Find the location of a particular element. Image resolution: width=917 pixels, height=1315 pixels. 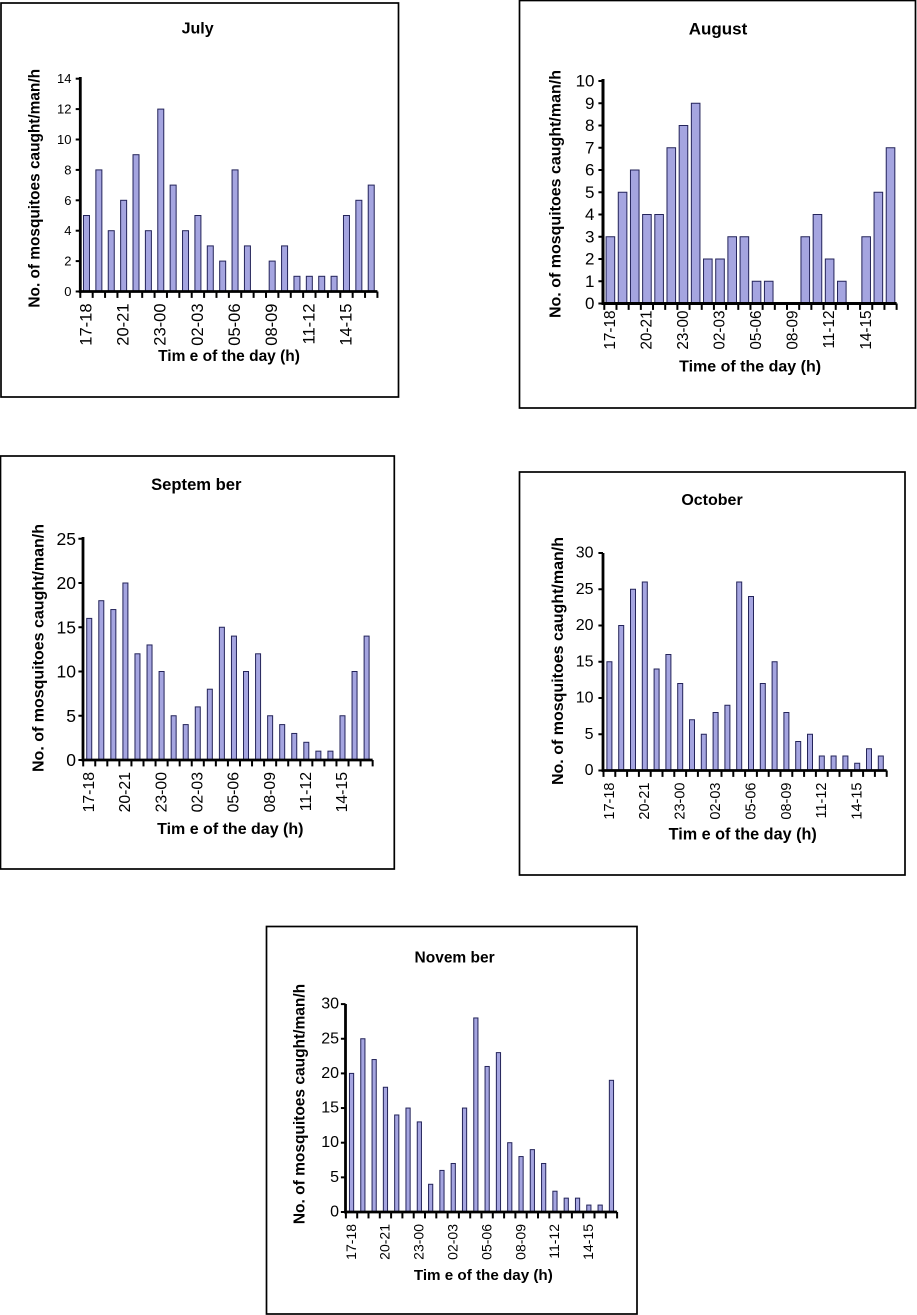

svg-text: 1 is located at coordinates (589, 281).